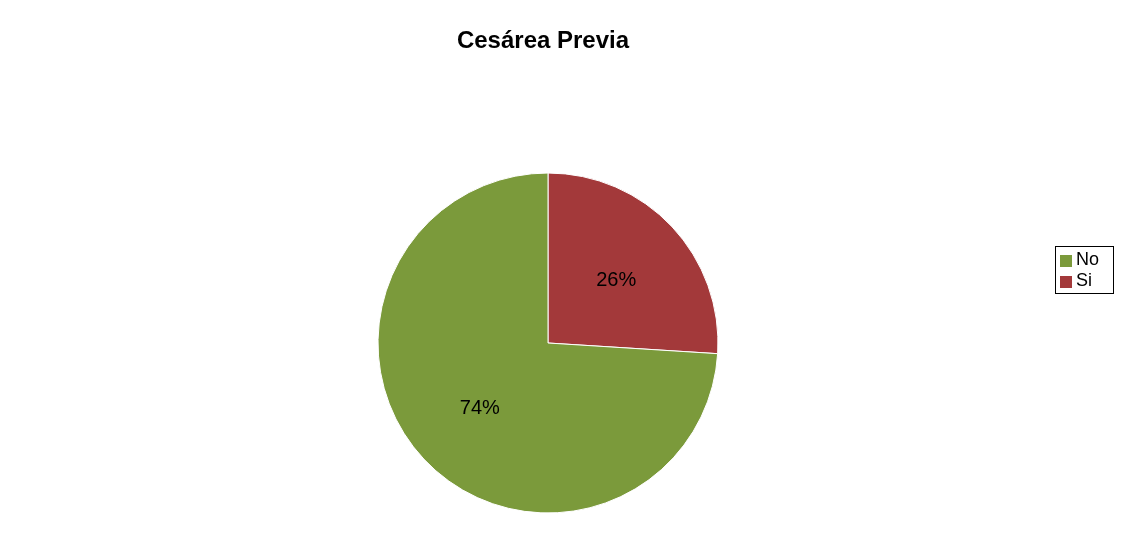 The width and height of the screenshot is (1132, 540). I want to click on legend-label: Si, so click(1083, 280).